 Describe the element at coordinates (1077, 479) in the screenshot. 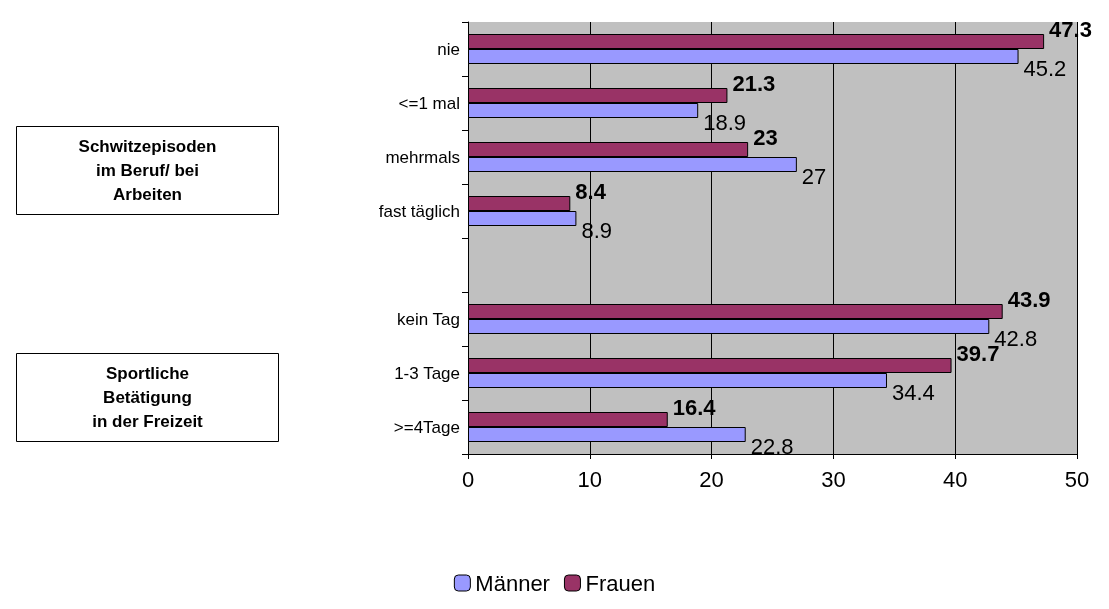

I see `x-tick-label: 50` at that location.